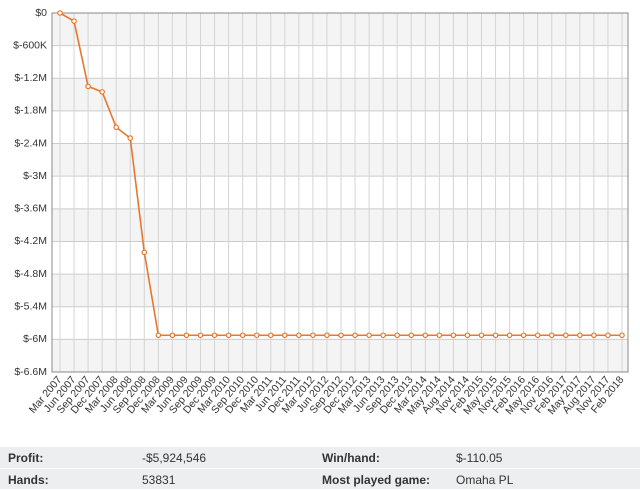 This screenshot has width=640, height=490. I want to click on stat-label: Win/hand:, so click(351, 458).